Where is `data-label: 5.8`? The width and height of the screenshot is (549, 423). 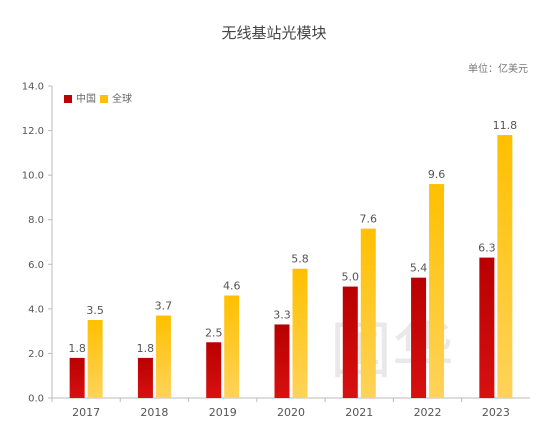
data-label: 5.8 is located at coordinates (300, 259).